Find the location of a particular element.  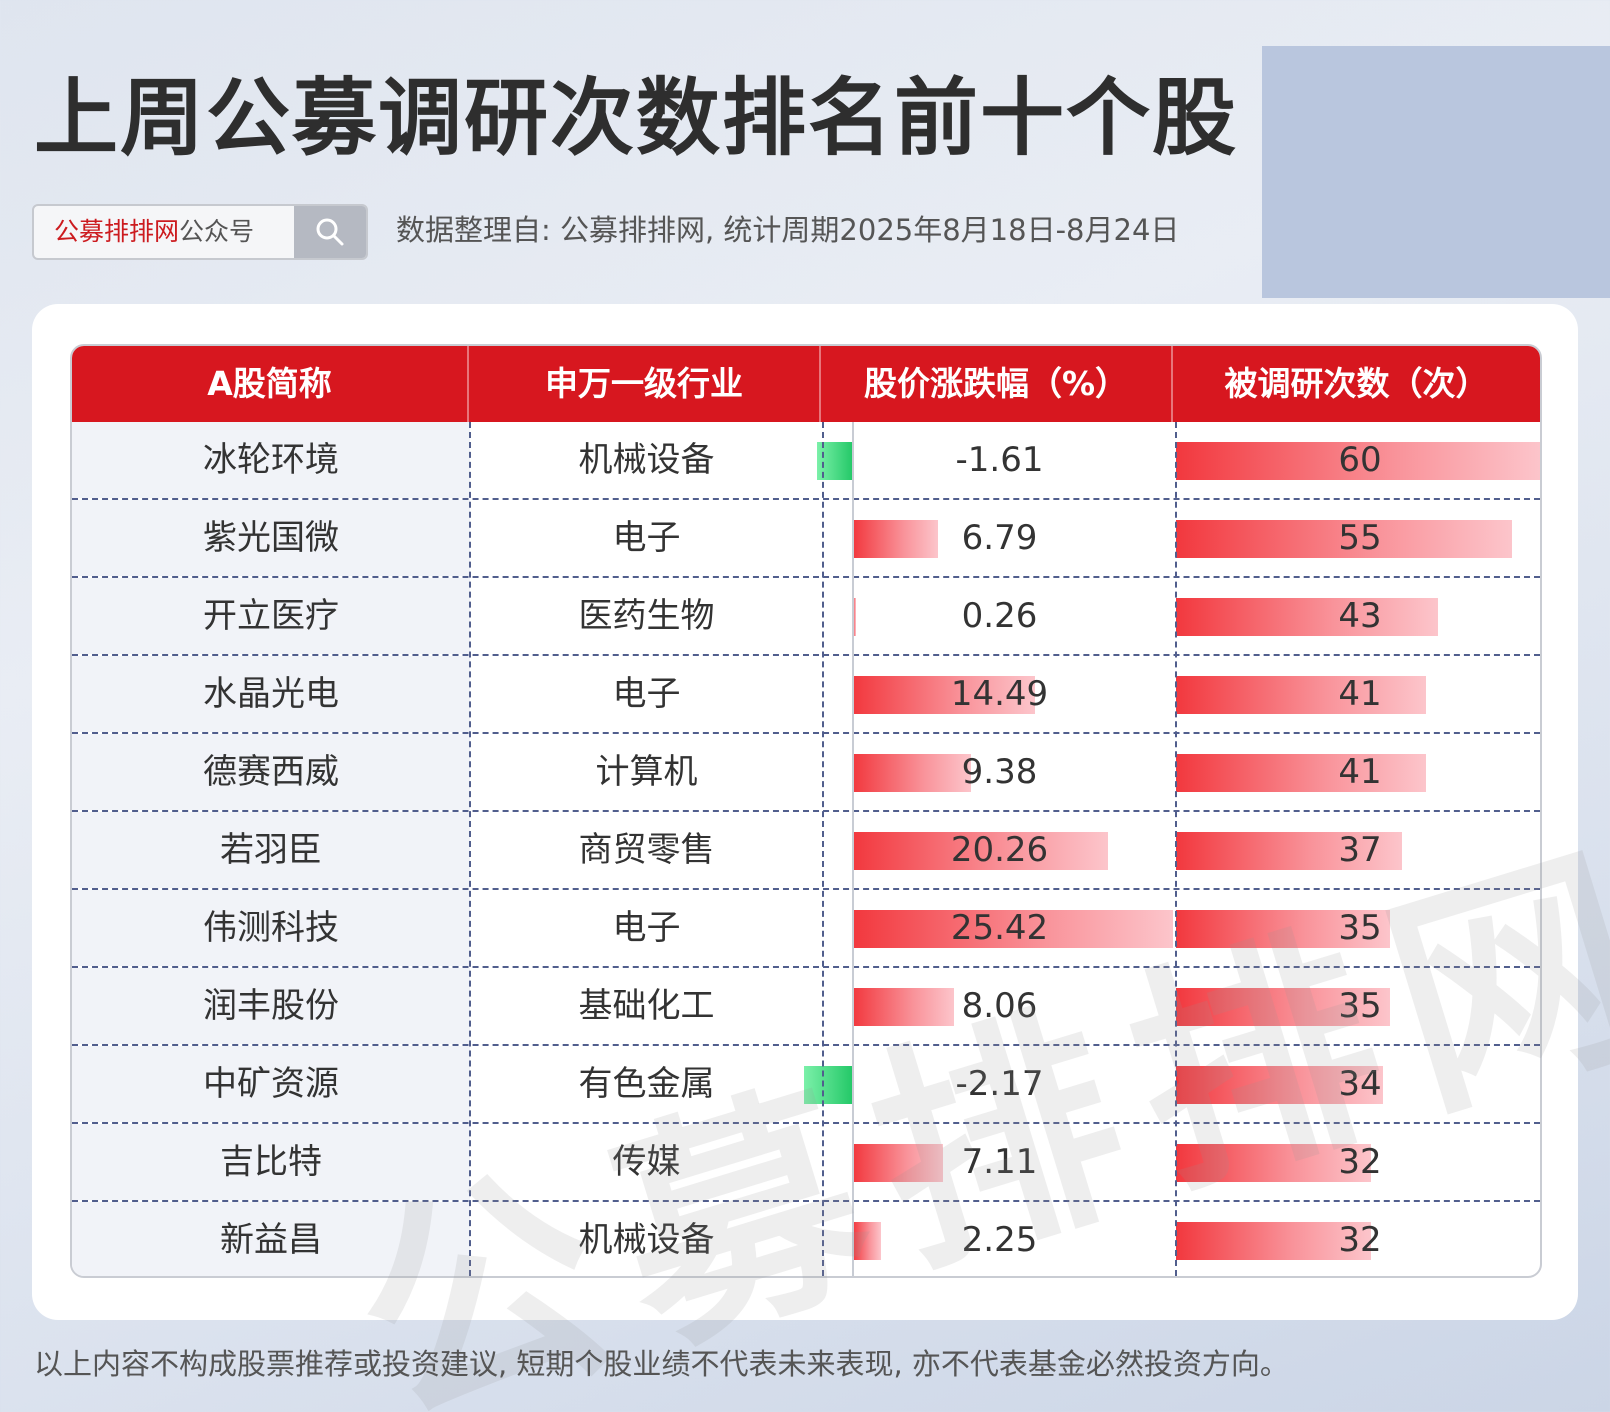

search-brand: 公募排排网 is located at coordinates (117, 231).